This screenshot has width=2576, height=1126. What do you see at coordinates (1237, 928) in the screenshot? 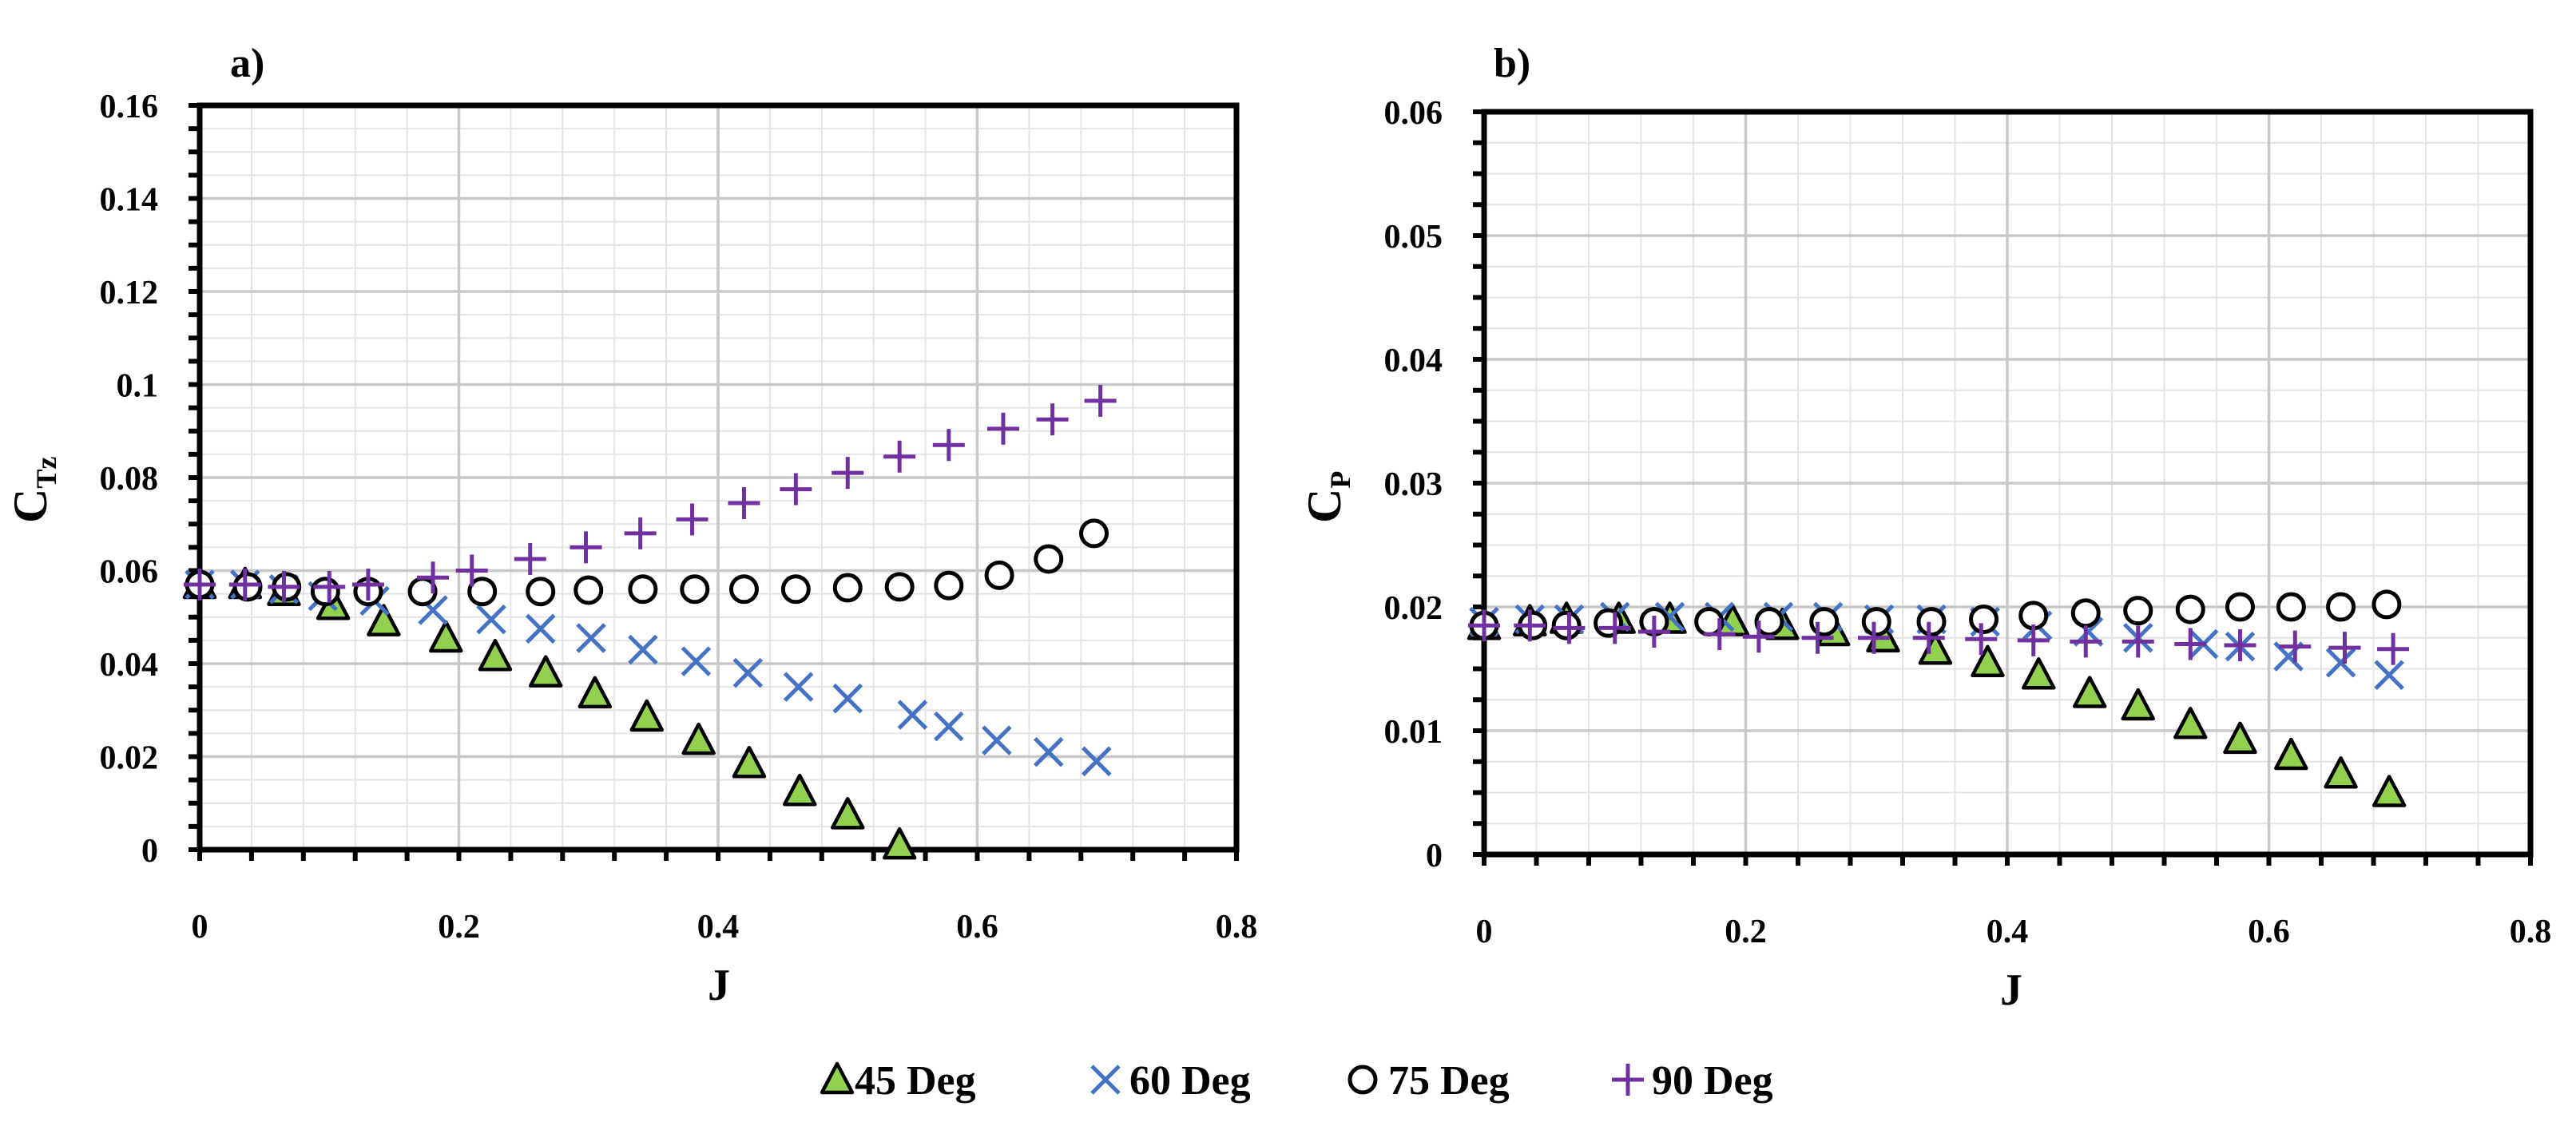
I see `panel-a-xtick-label: 0.8` at bounding box center [1237, 928].